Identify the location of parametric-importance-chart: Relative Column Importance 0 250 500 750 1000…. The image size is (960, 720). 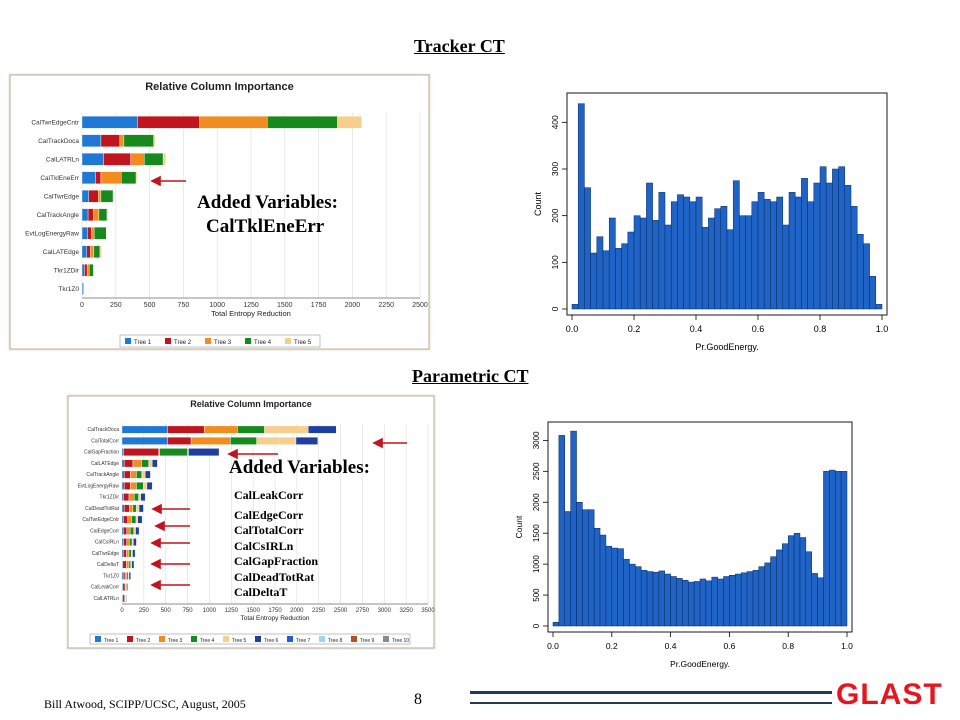
(251, 522).